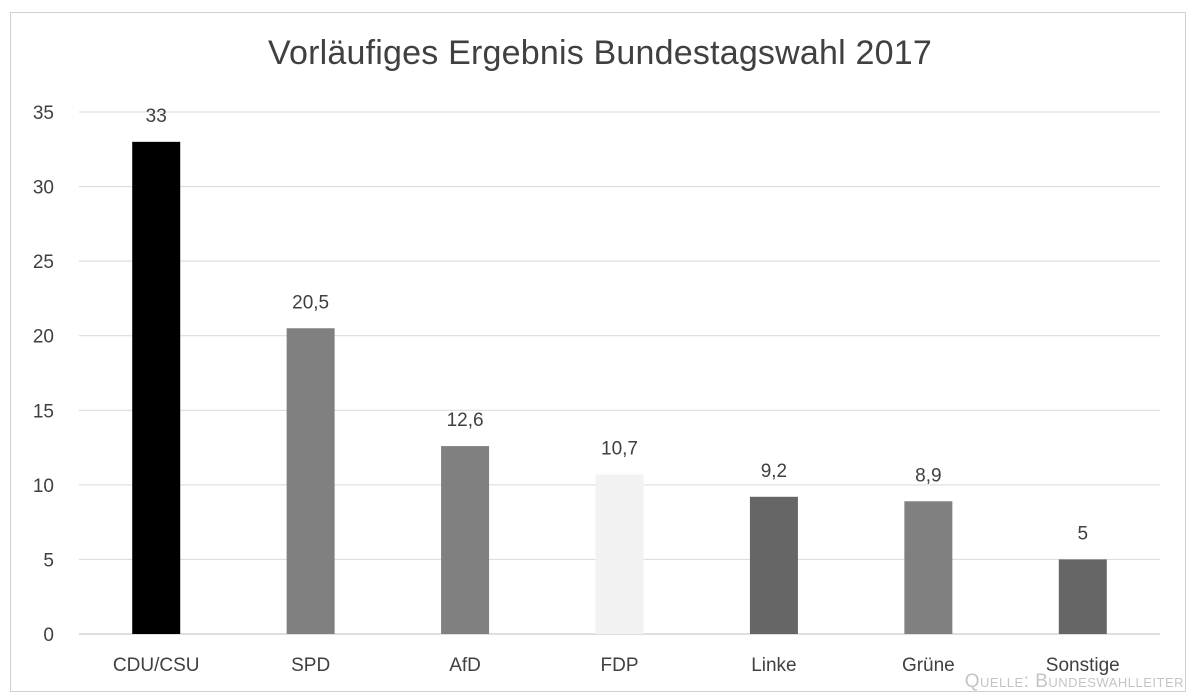 This screenshot has height=696, width=1200. I want to click on x-tick-label: Sonstige, so click(1083, 665).